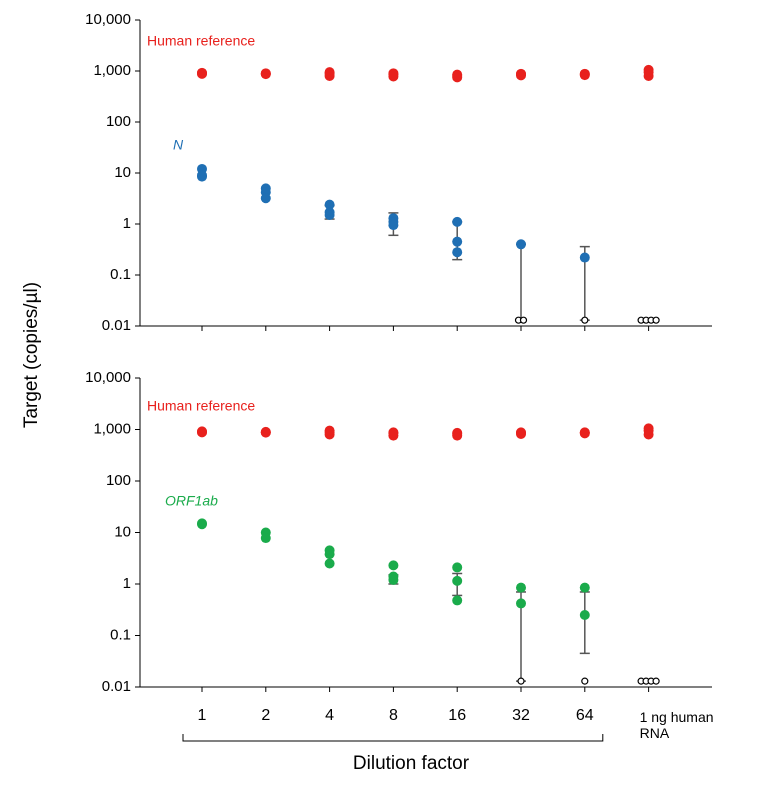 Image resolution: width=767 pixels, height=791 pixels. I want to click on x-tick-label: 2, so click(265, 715).